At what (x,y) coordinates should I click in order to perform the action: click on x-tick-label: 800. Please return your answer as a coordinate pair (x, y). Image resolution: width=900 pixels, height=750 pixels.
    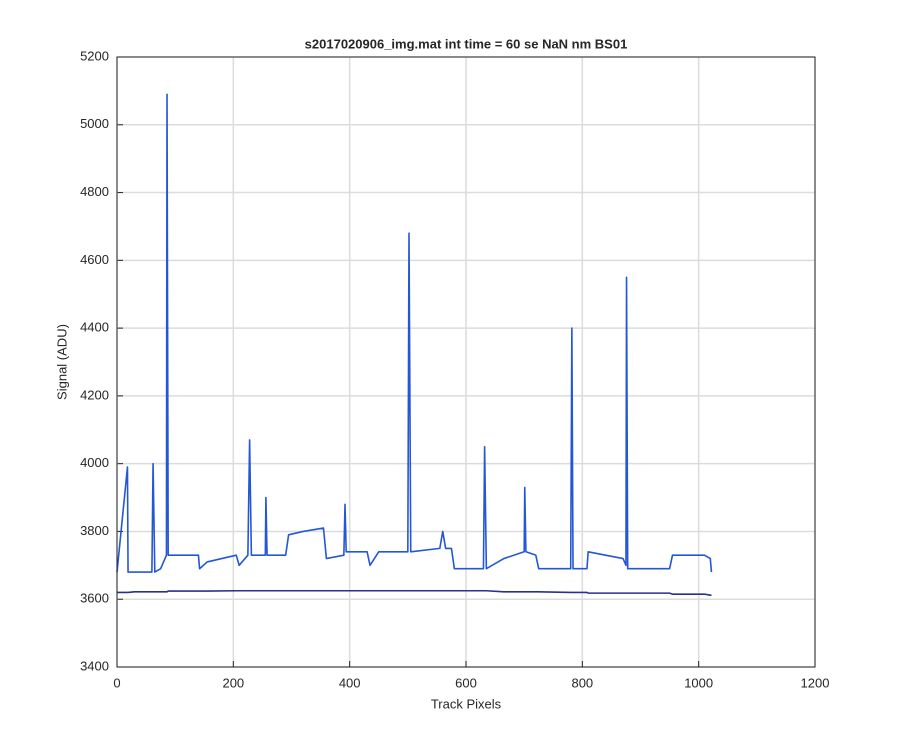
    Looking at the image, I should click on (582, 682).